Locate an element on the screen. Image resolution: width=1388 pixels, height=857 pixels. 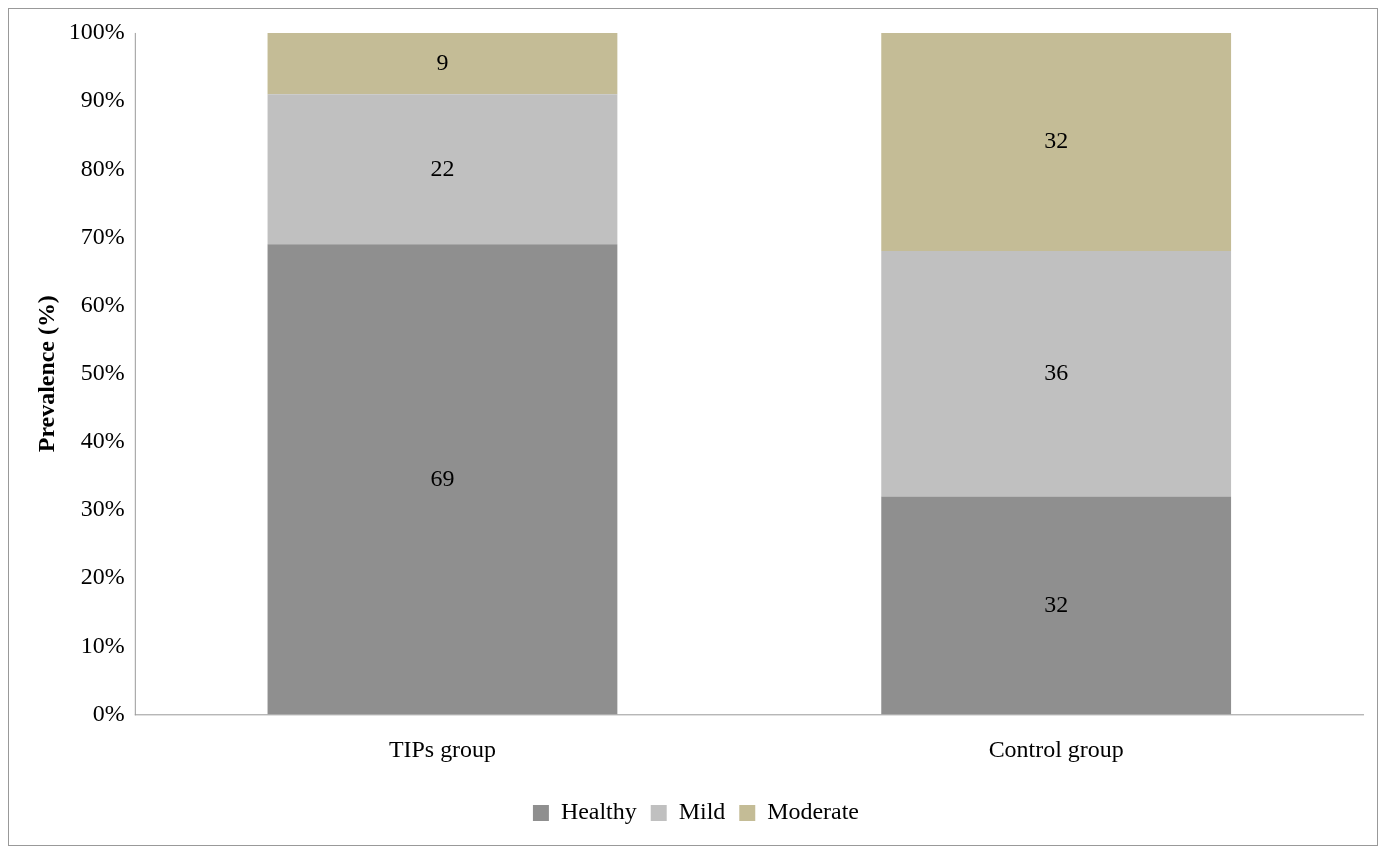
y-tick-label: 20% is located at coordinates (102, 576).